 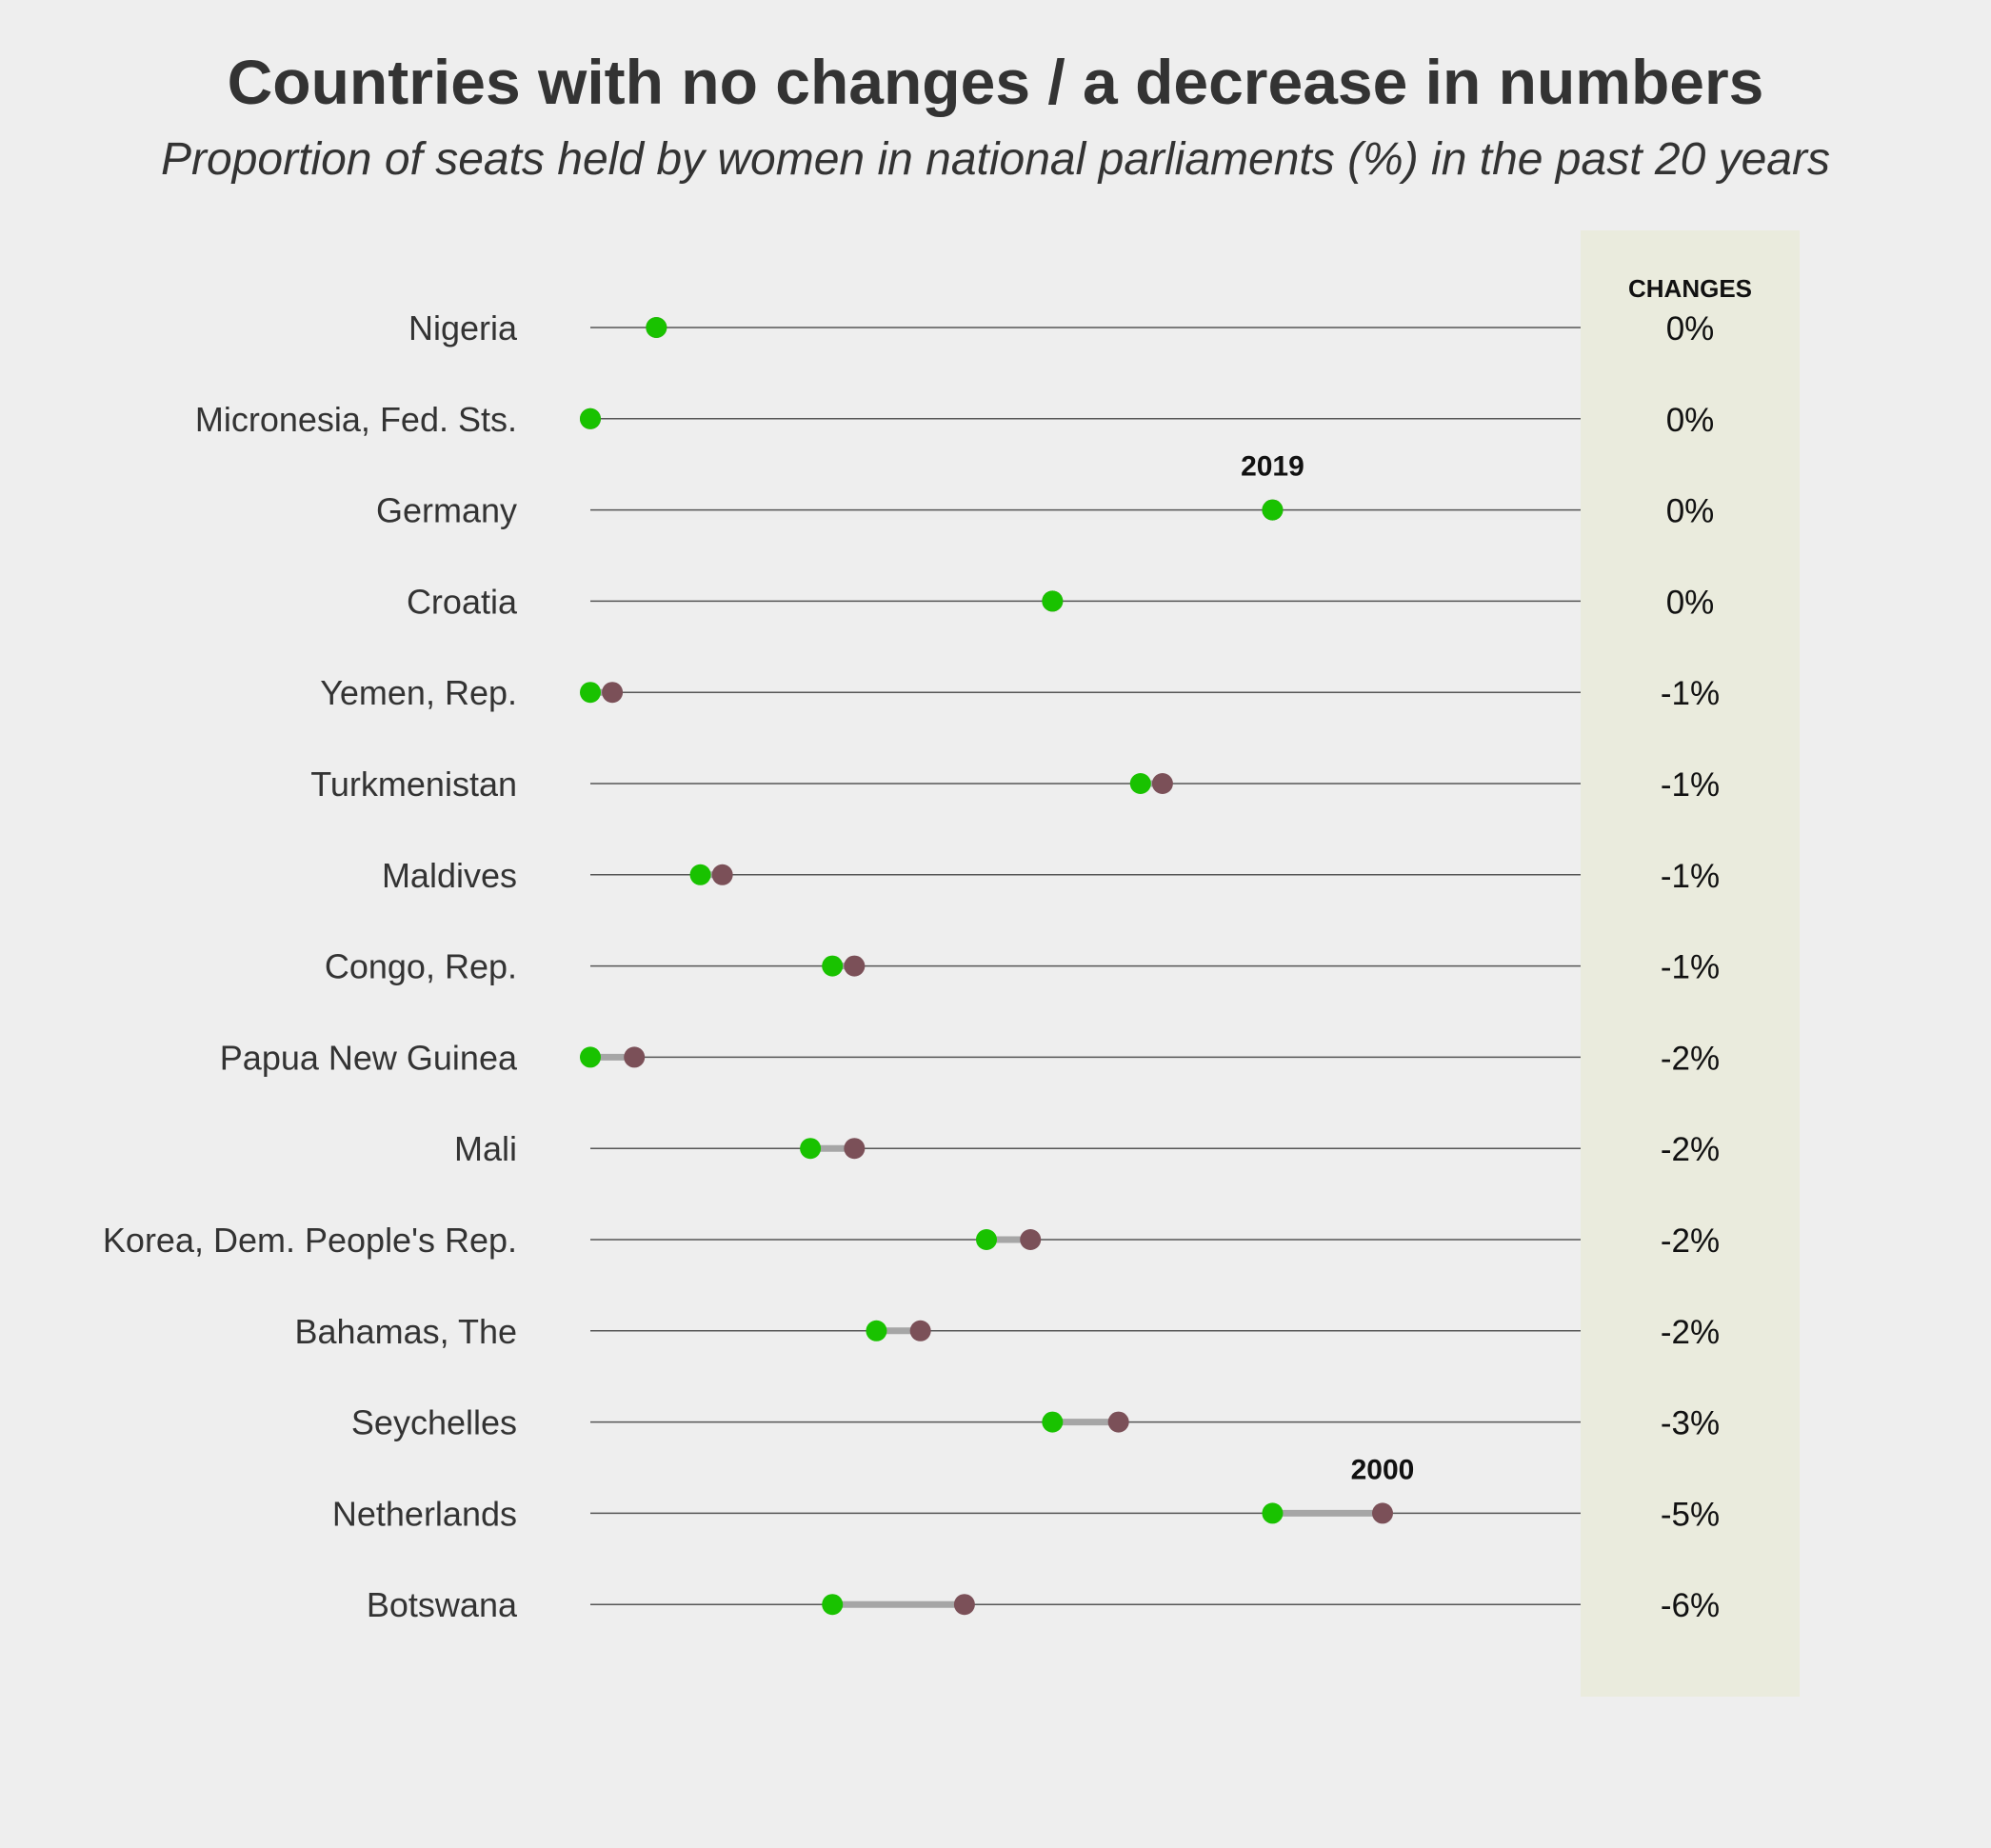 I want to click on country-label: Maldives, so click(x=449, y=875).